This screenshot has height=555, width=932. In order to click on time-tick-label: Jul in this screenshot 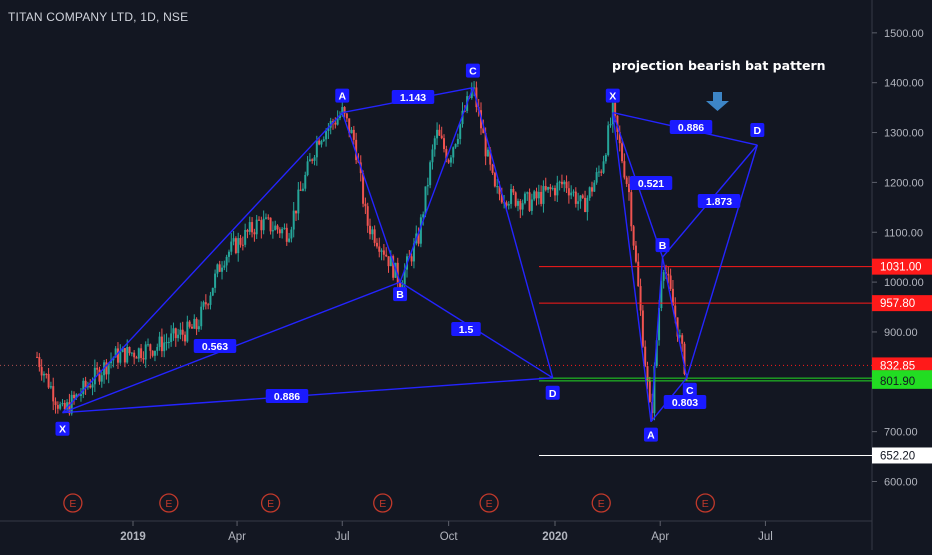, I will do `click(342, 537)`.